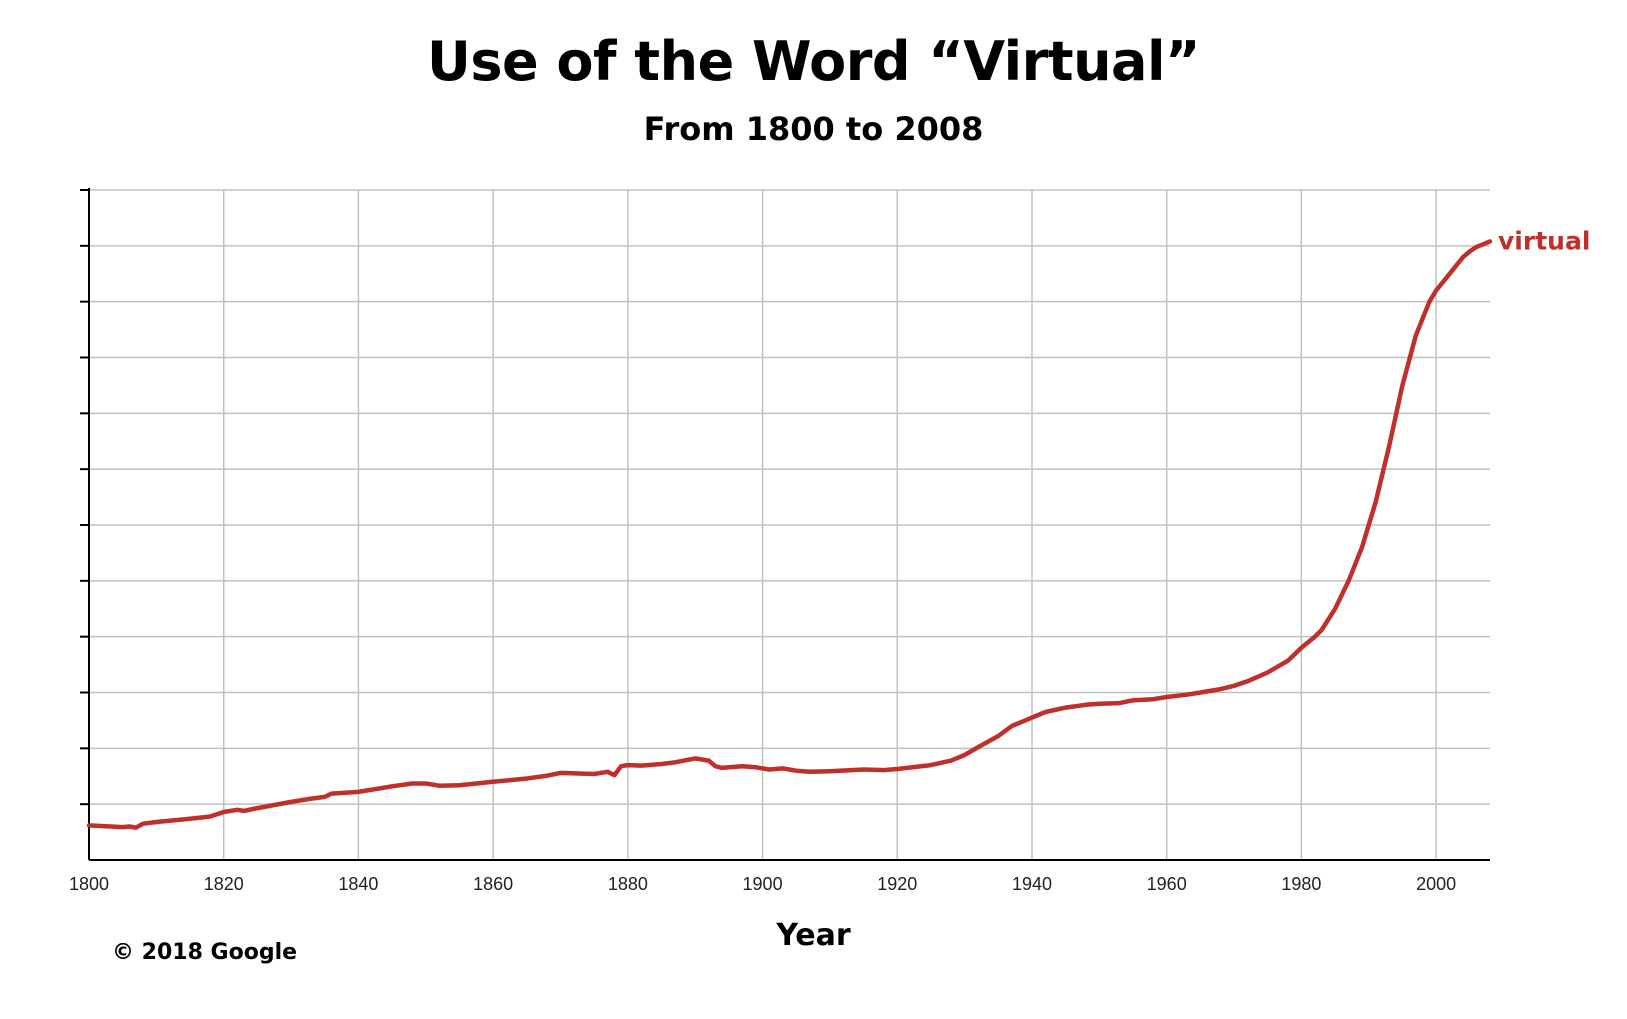 The image size is (1627, 1019). I want to click on x-axis-label: Year, so click(813, 935).